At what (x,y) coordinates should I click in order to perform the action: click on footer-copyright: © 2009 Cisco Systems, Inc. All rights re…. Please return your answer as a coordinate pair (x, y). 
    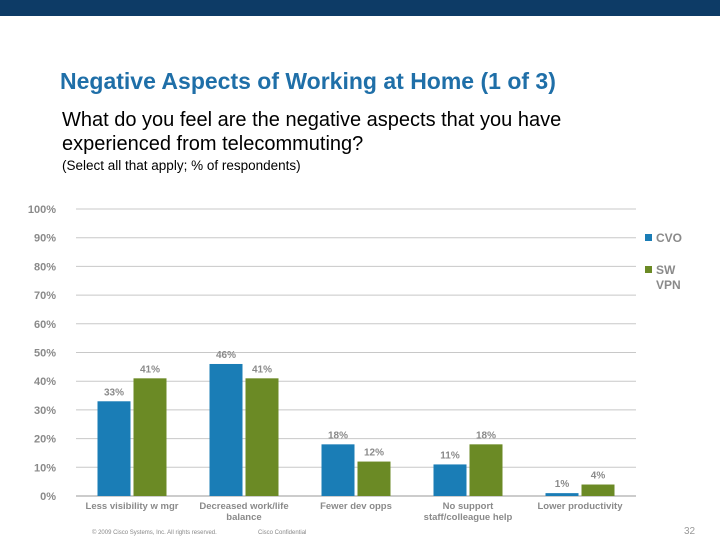
    Looking at the image, I should click on (154, 533).